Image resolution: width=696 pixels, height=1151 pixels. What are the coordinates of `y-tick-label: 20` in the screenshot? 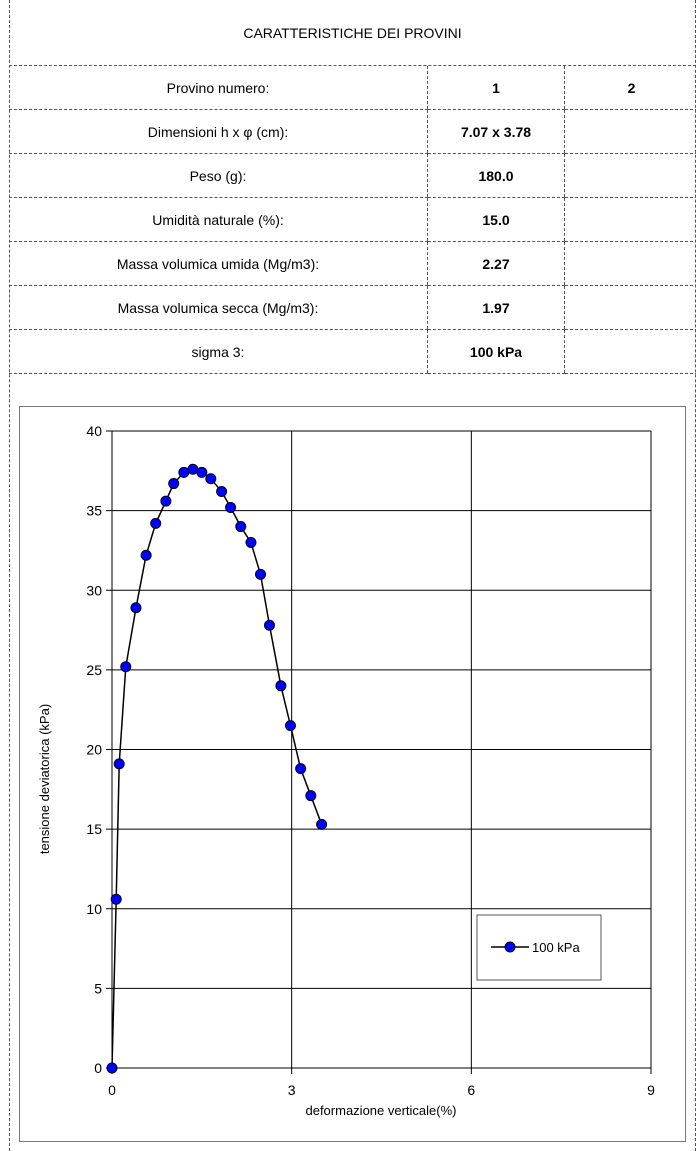 It's located at (94, 750).